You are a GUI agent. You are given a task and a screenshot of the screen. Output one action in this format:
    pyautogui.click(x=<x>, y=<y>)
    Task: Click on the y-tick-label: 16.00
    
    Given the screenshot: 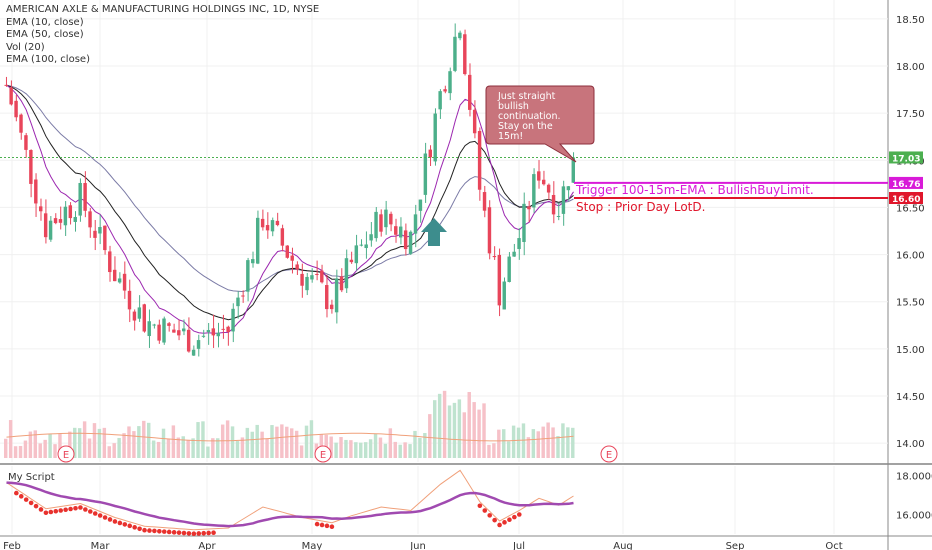 What is the action you would take?
    pyautogui.click(x=910, y=256)
    